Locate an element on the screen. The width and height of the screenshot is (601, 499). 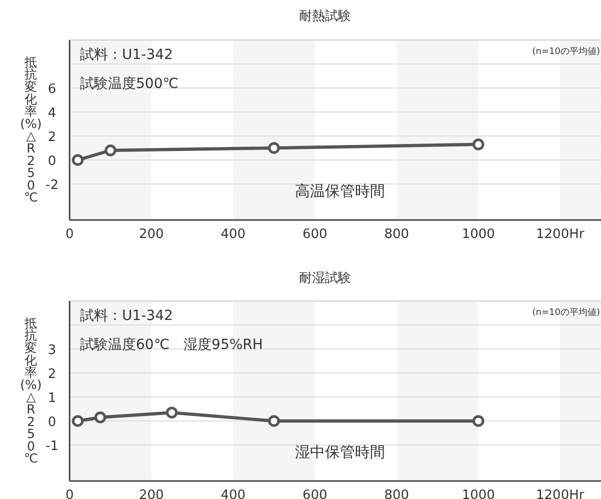
chart-title: 耐熱試験 is located at coordinates (325, 16).